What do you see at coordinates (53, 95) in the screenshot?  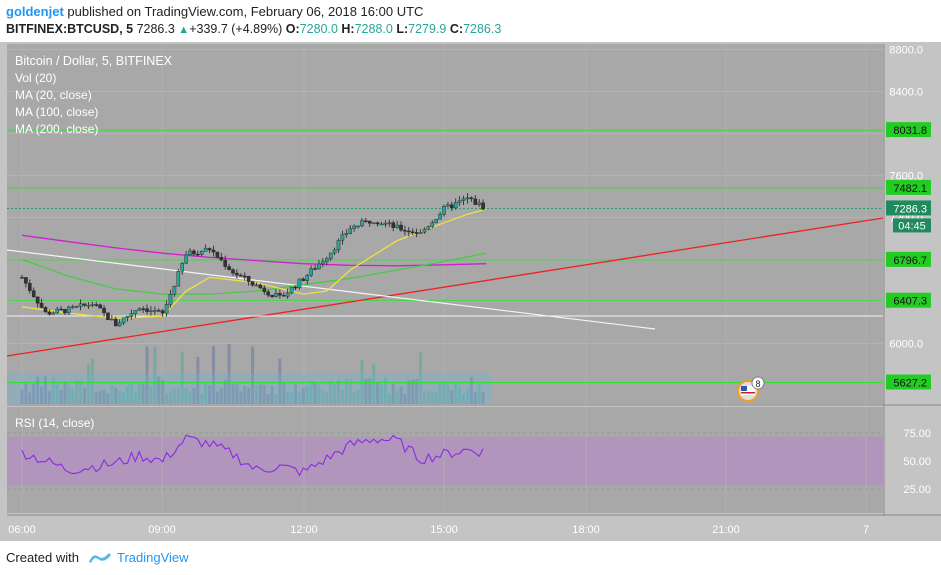 I see `legend-ma20: MA (20, close)` at bounding box center [53, 95].